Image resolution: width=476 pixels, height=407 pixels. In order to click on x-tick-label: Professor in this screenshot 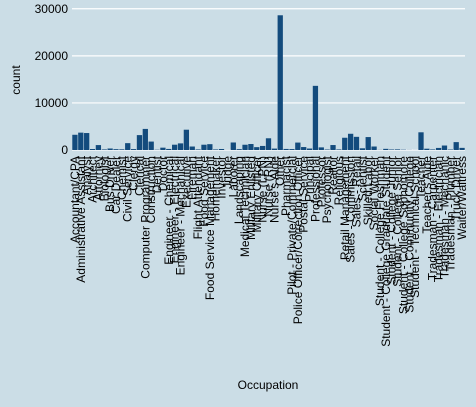, I will do `click(321, 181)`.